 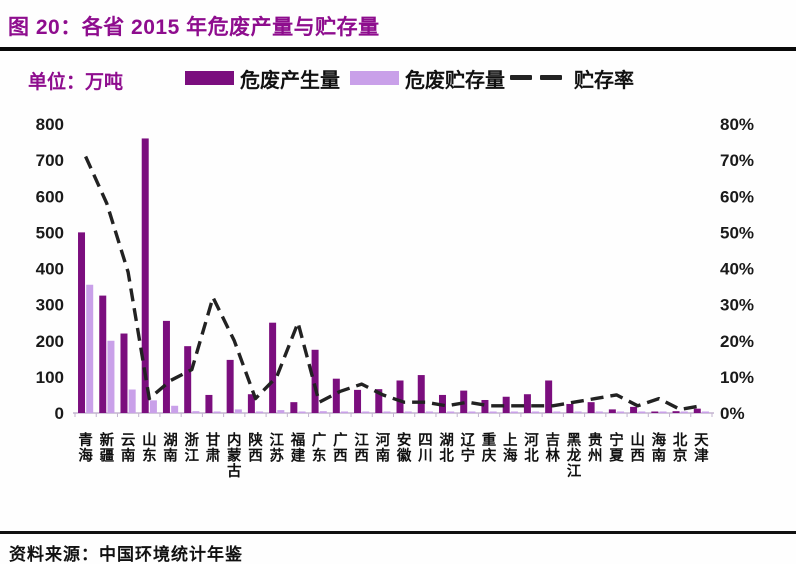 What do you see at coordinates (659, 448) in the screenshot?
I see `x-axis-label: 海南` at bounding box center [659, 448].